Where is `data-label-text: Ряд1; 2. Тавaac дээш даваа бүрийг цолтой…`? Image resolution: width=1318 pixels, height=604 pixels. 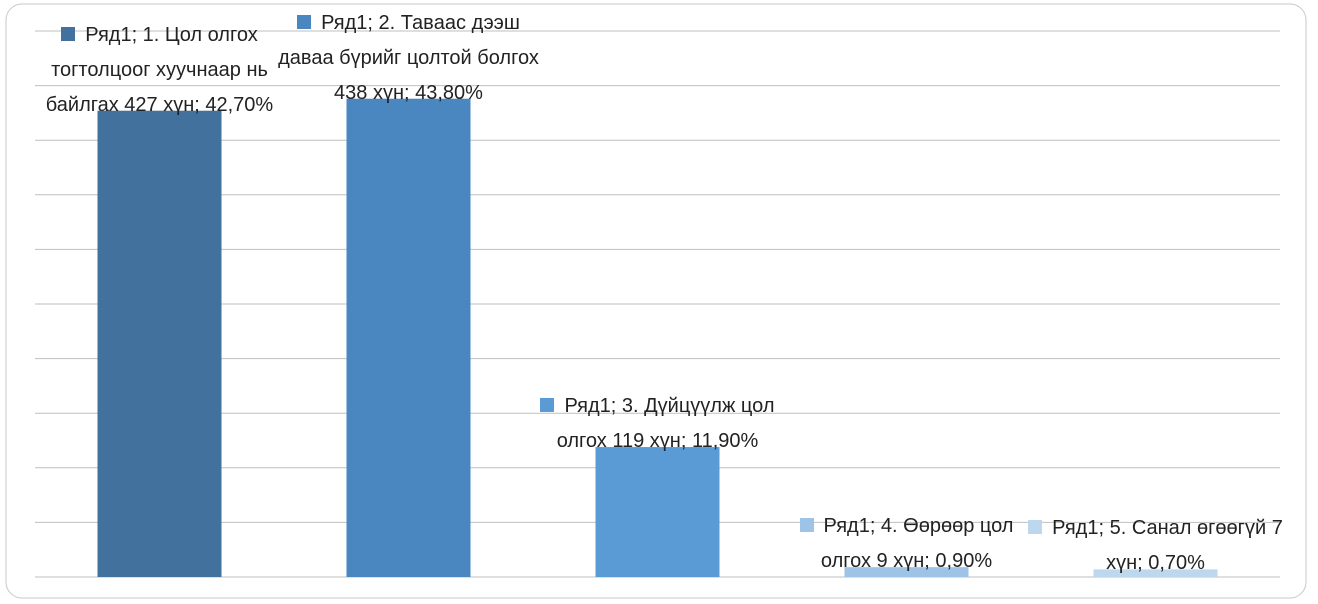 data-label-text: Ряд1; 2. Тавaac дээш даваа бүрийг цолтой… is located at coordinates (408, 57).